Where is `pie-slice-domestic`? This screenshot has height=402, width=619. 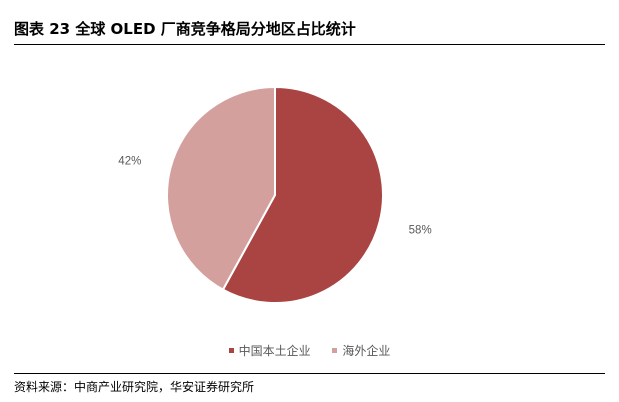 pie-slice-domestic is located at coordinates (302, 194).